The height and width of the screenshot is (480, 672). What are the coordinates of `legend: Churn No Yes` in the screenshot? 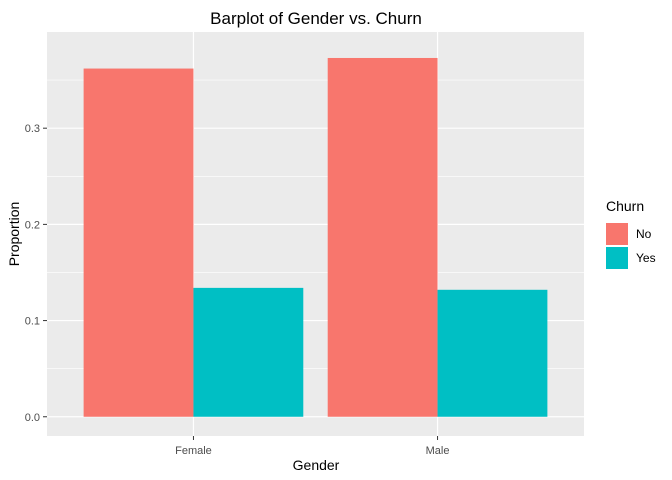 It's located at (631, 233).